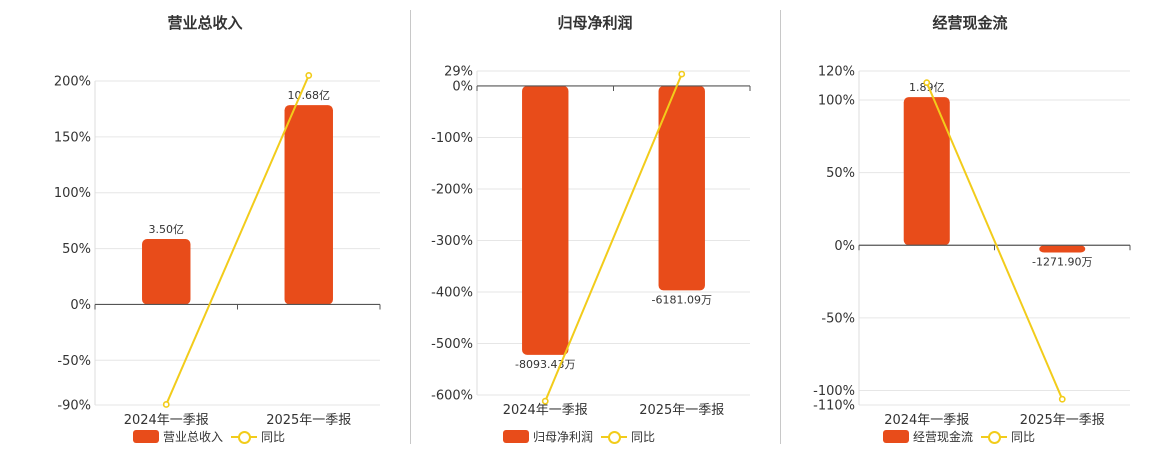  I want to click on y-tick-label: 150%, so click(72, 137).